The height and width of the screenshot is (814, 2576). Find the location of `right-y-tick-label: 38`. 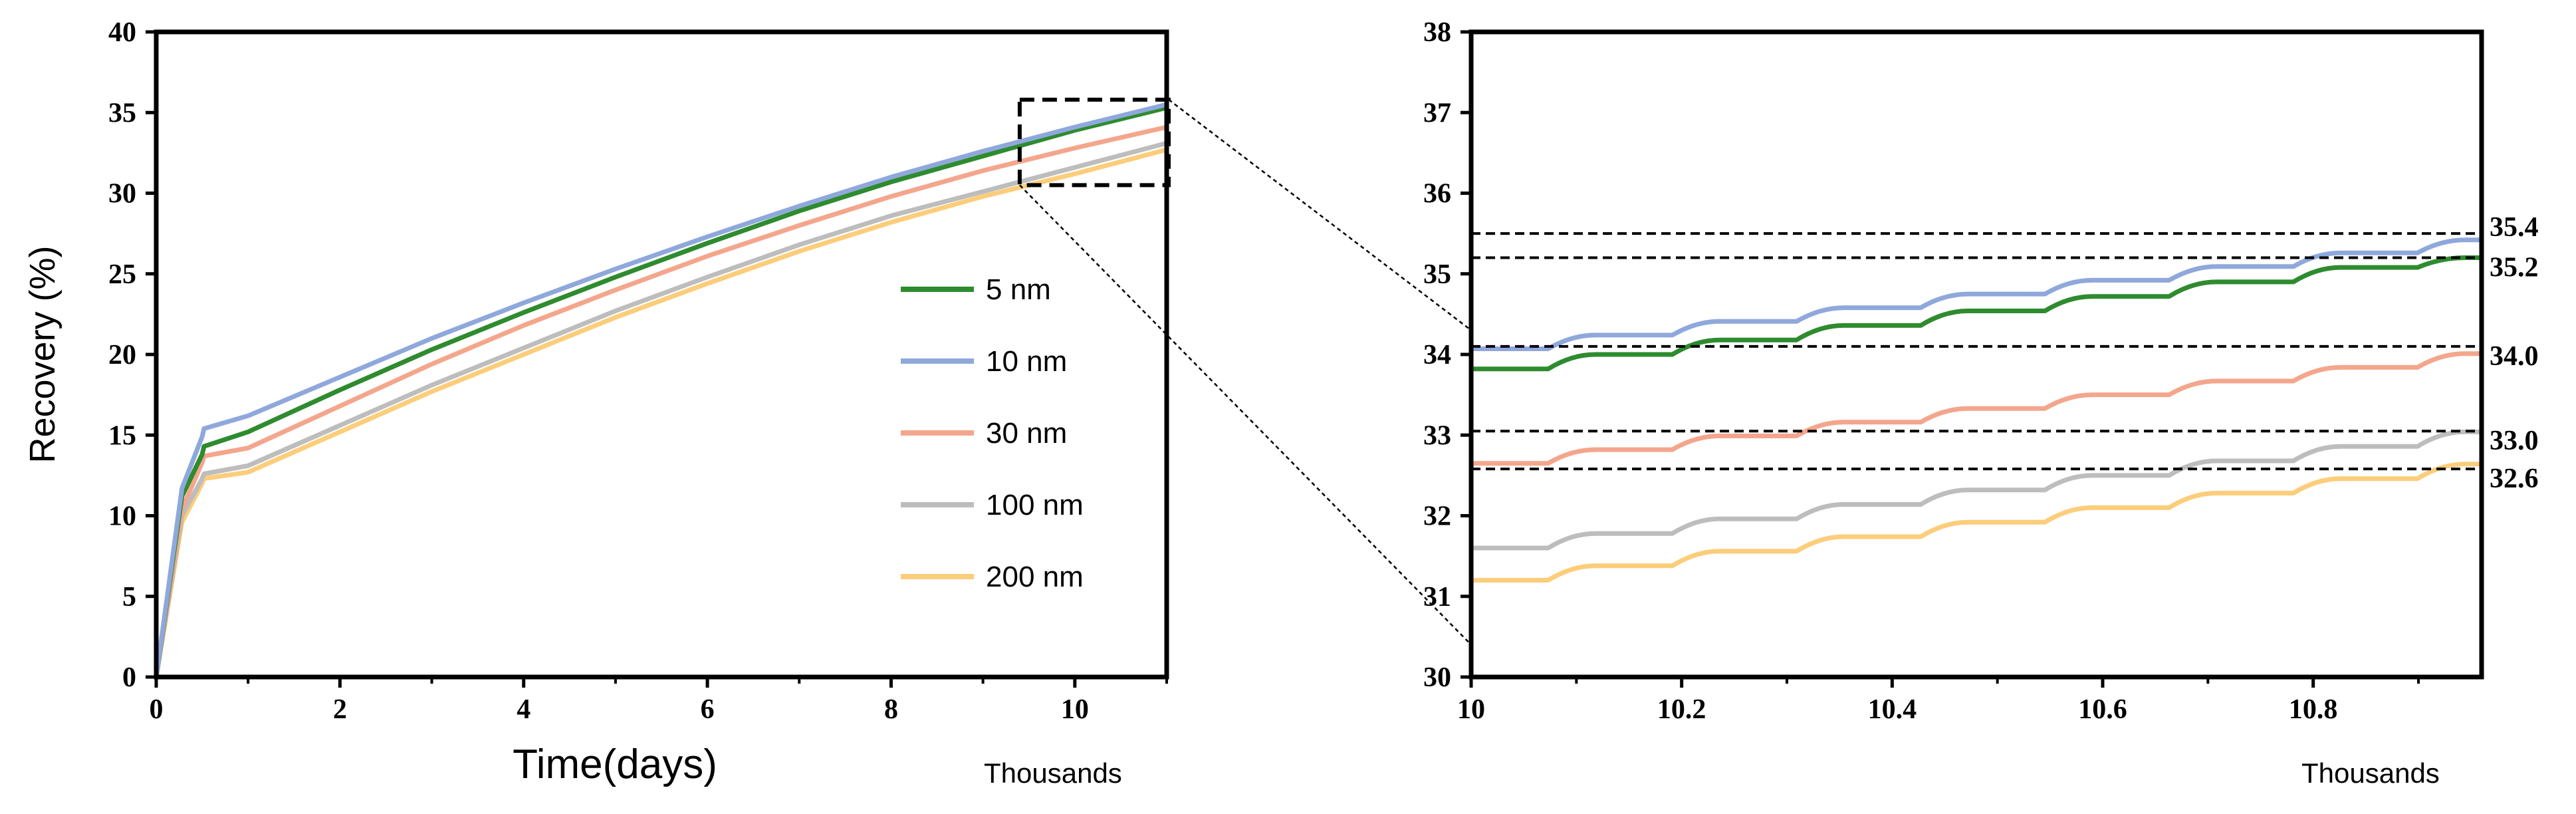

right-y-tick-label: 38 is located at coordinates (1437, 32).